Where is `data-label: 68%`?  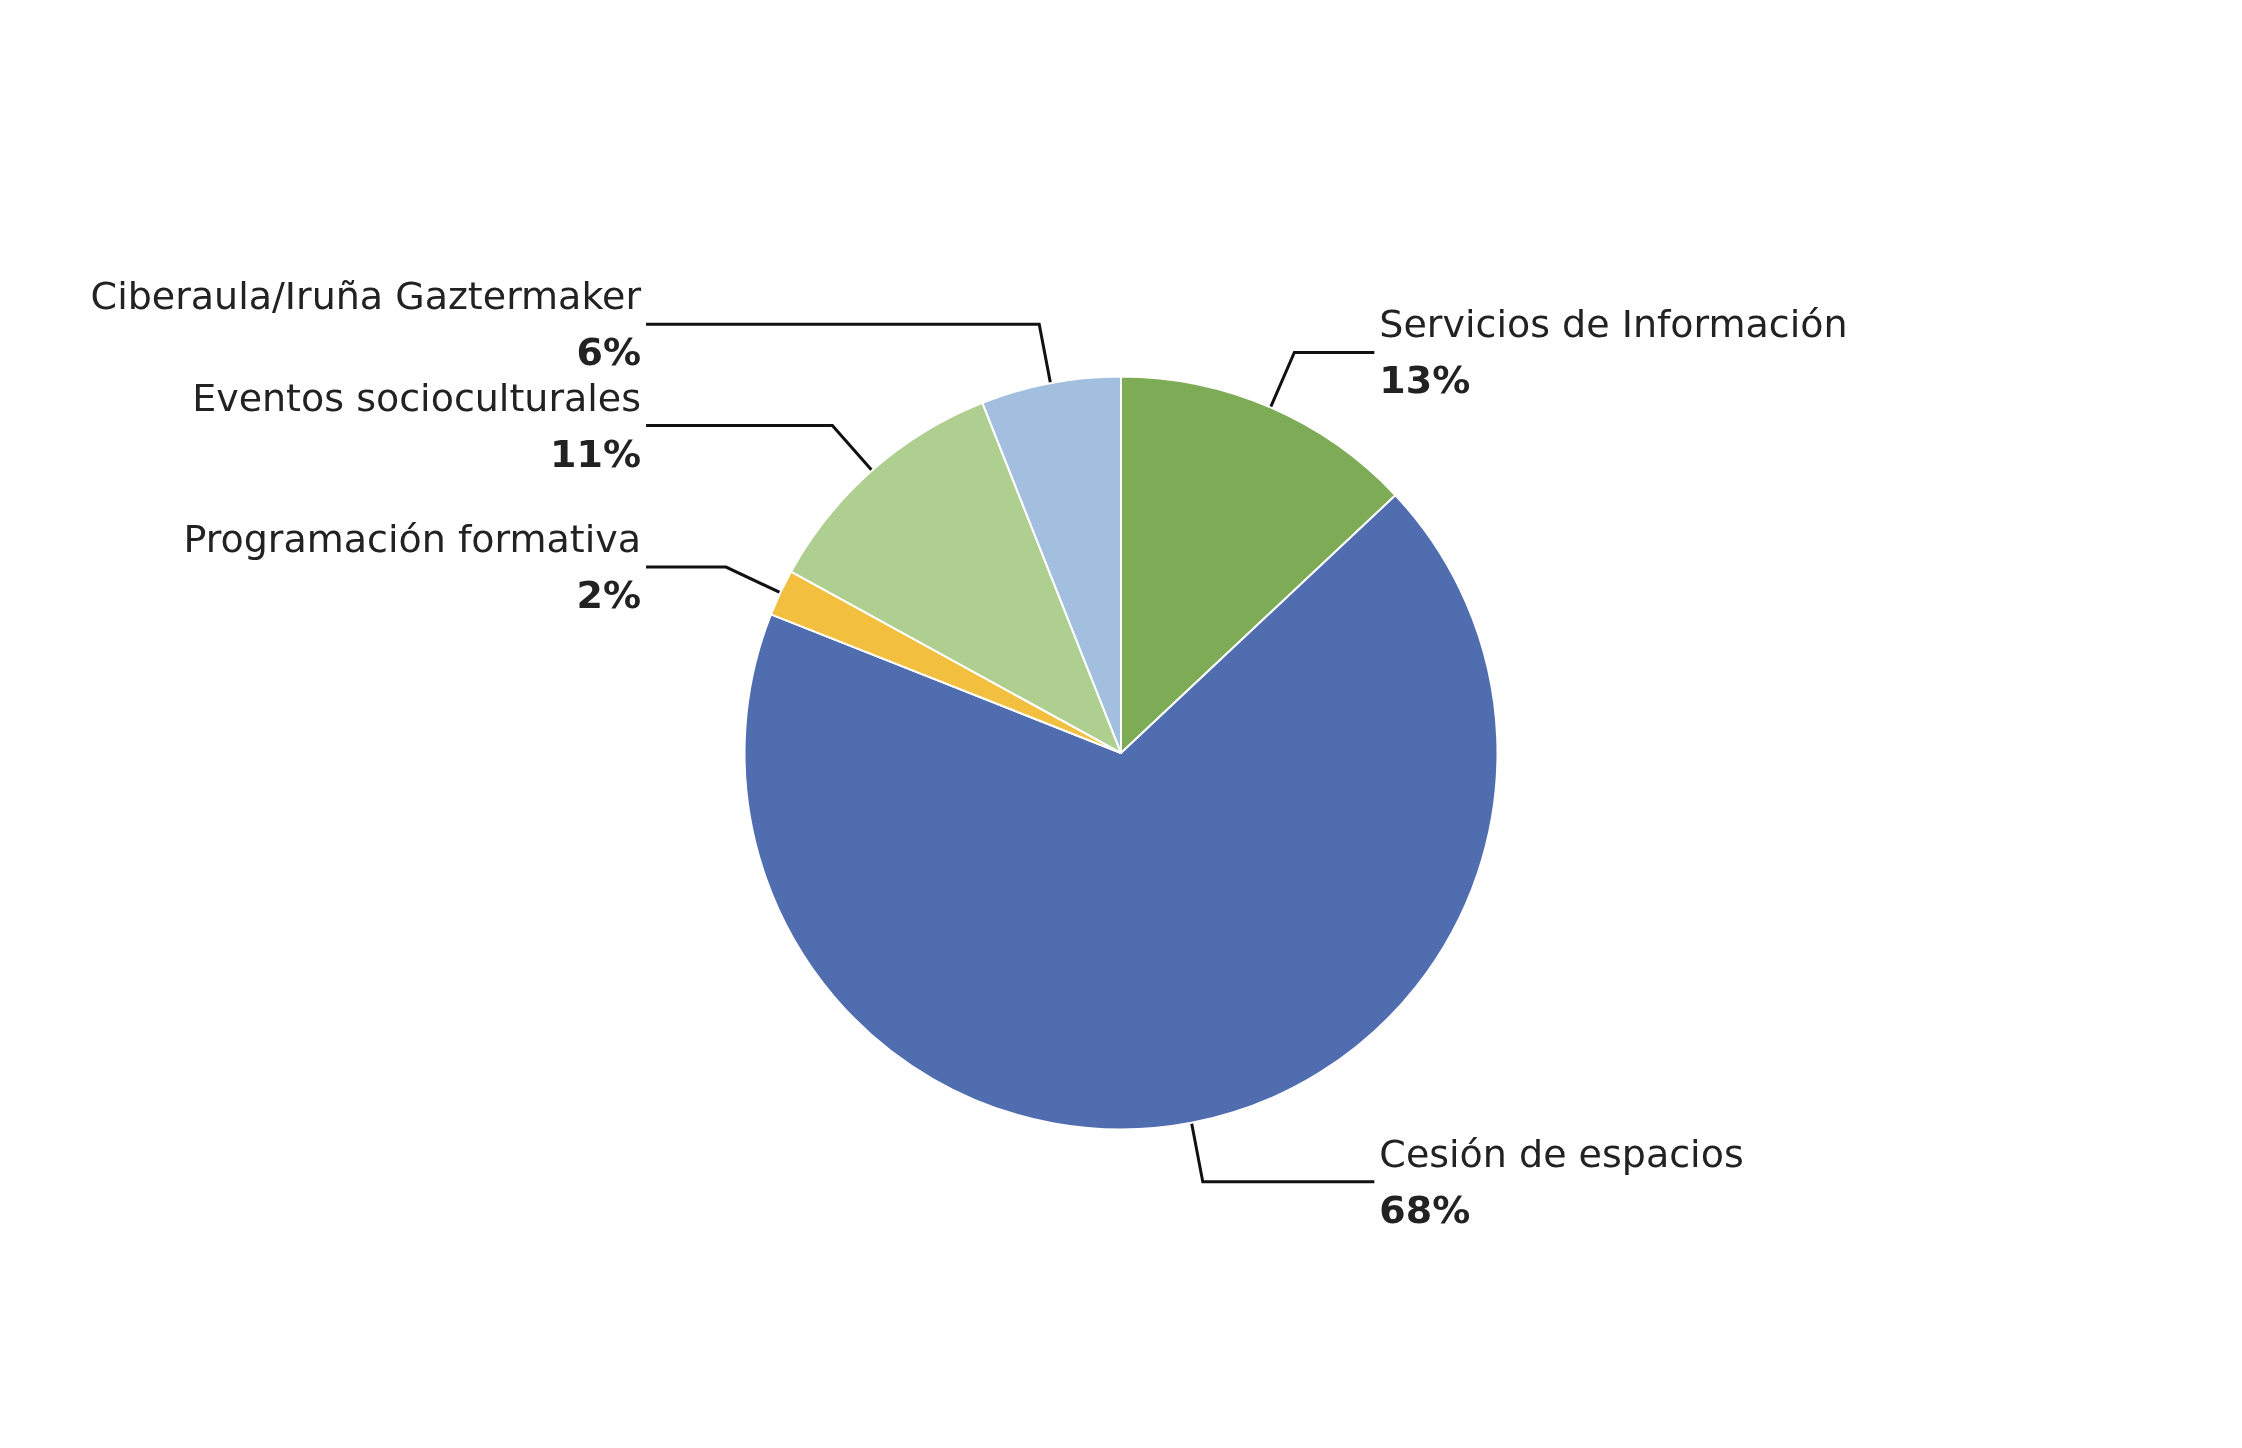 data-label: 68% is located at coordinates (1425, 1209).